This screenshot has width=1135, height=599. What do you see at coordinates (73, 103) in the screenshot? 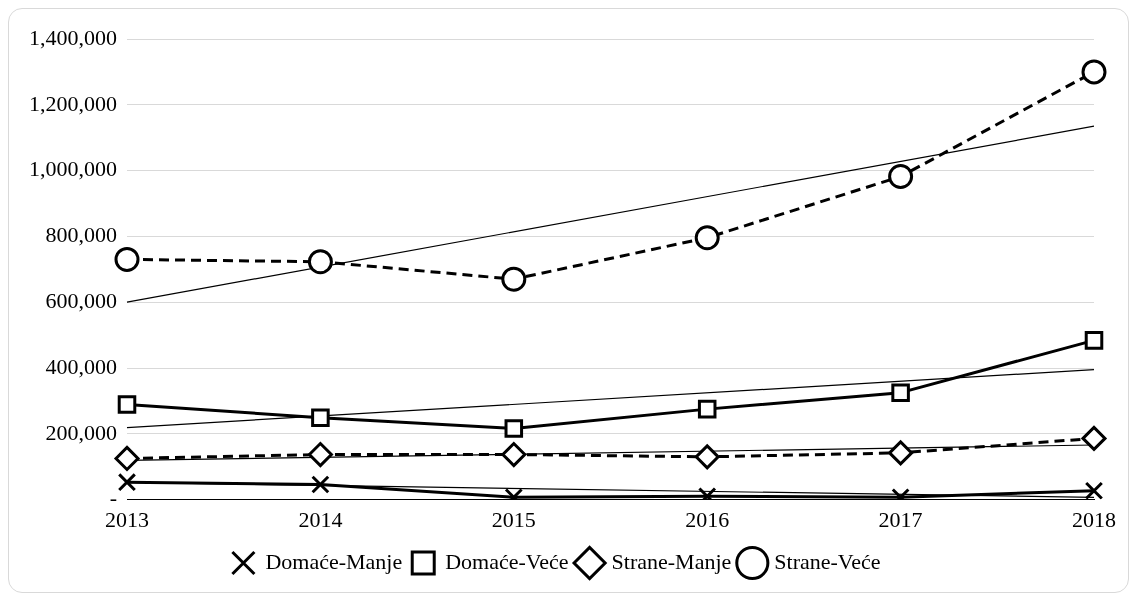
I see `y-tick-label: 1,200,000` at bounding box center [73, 103].